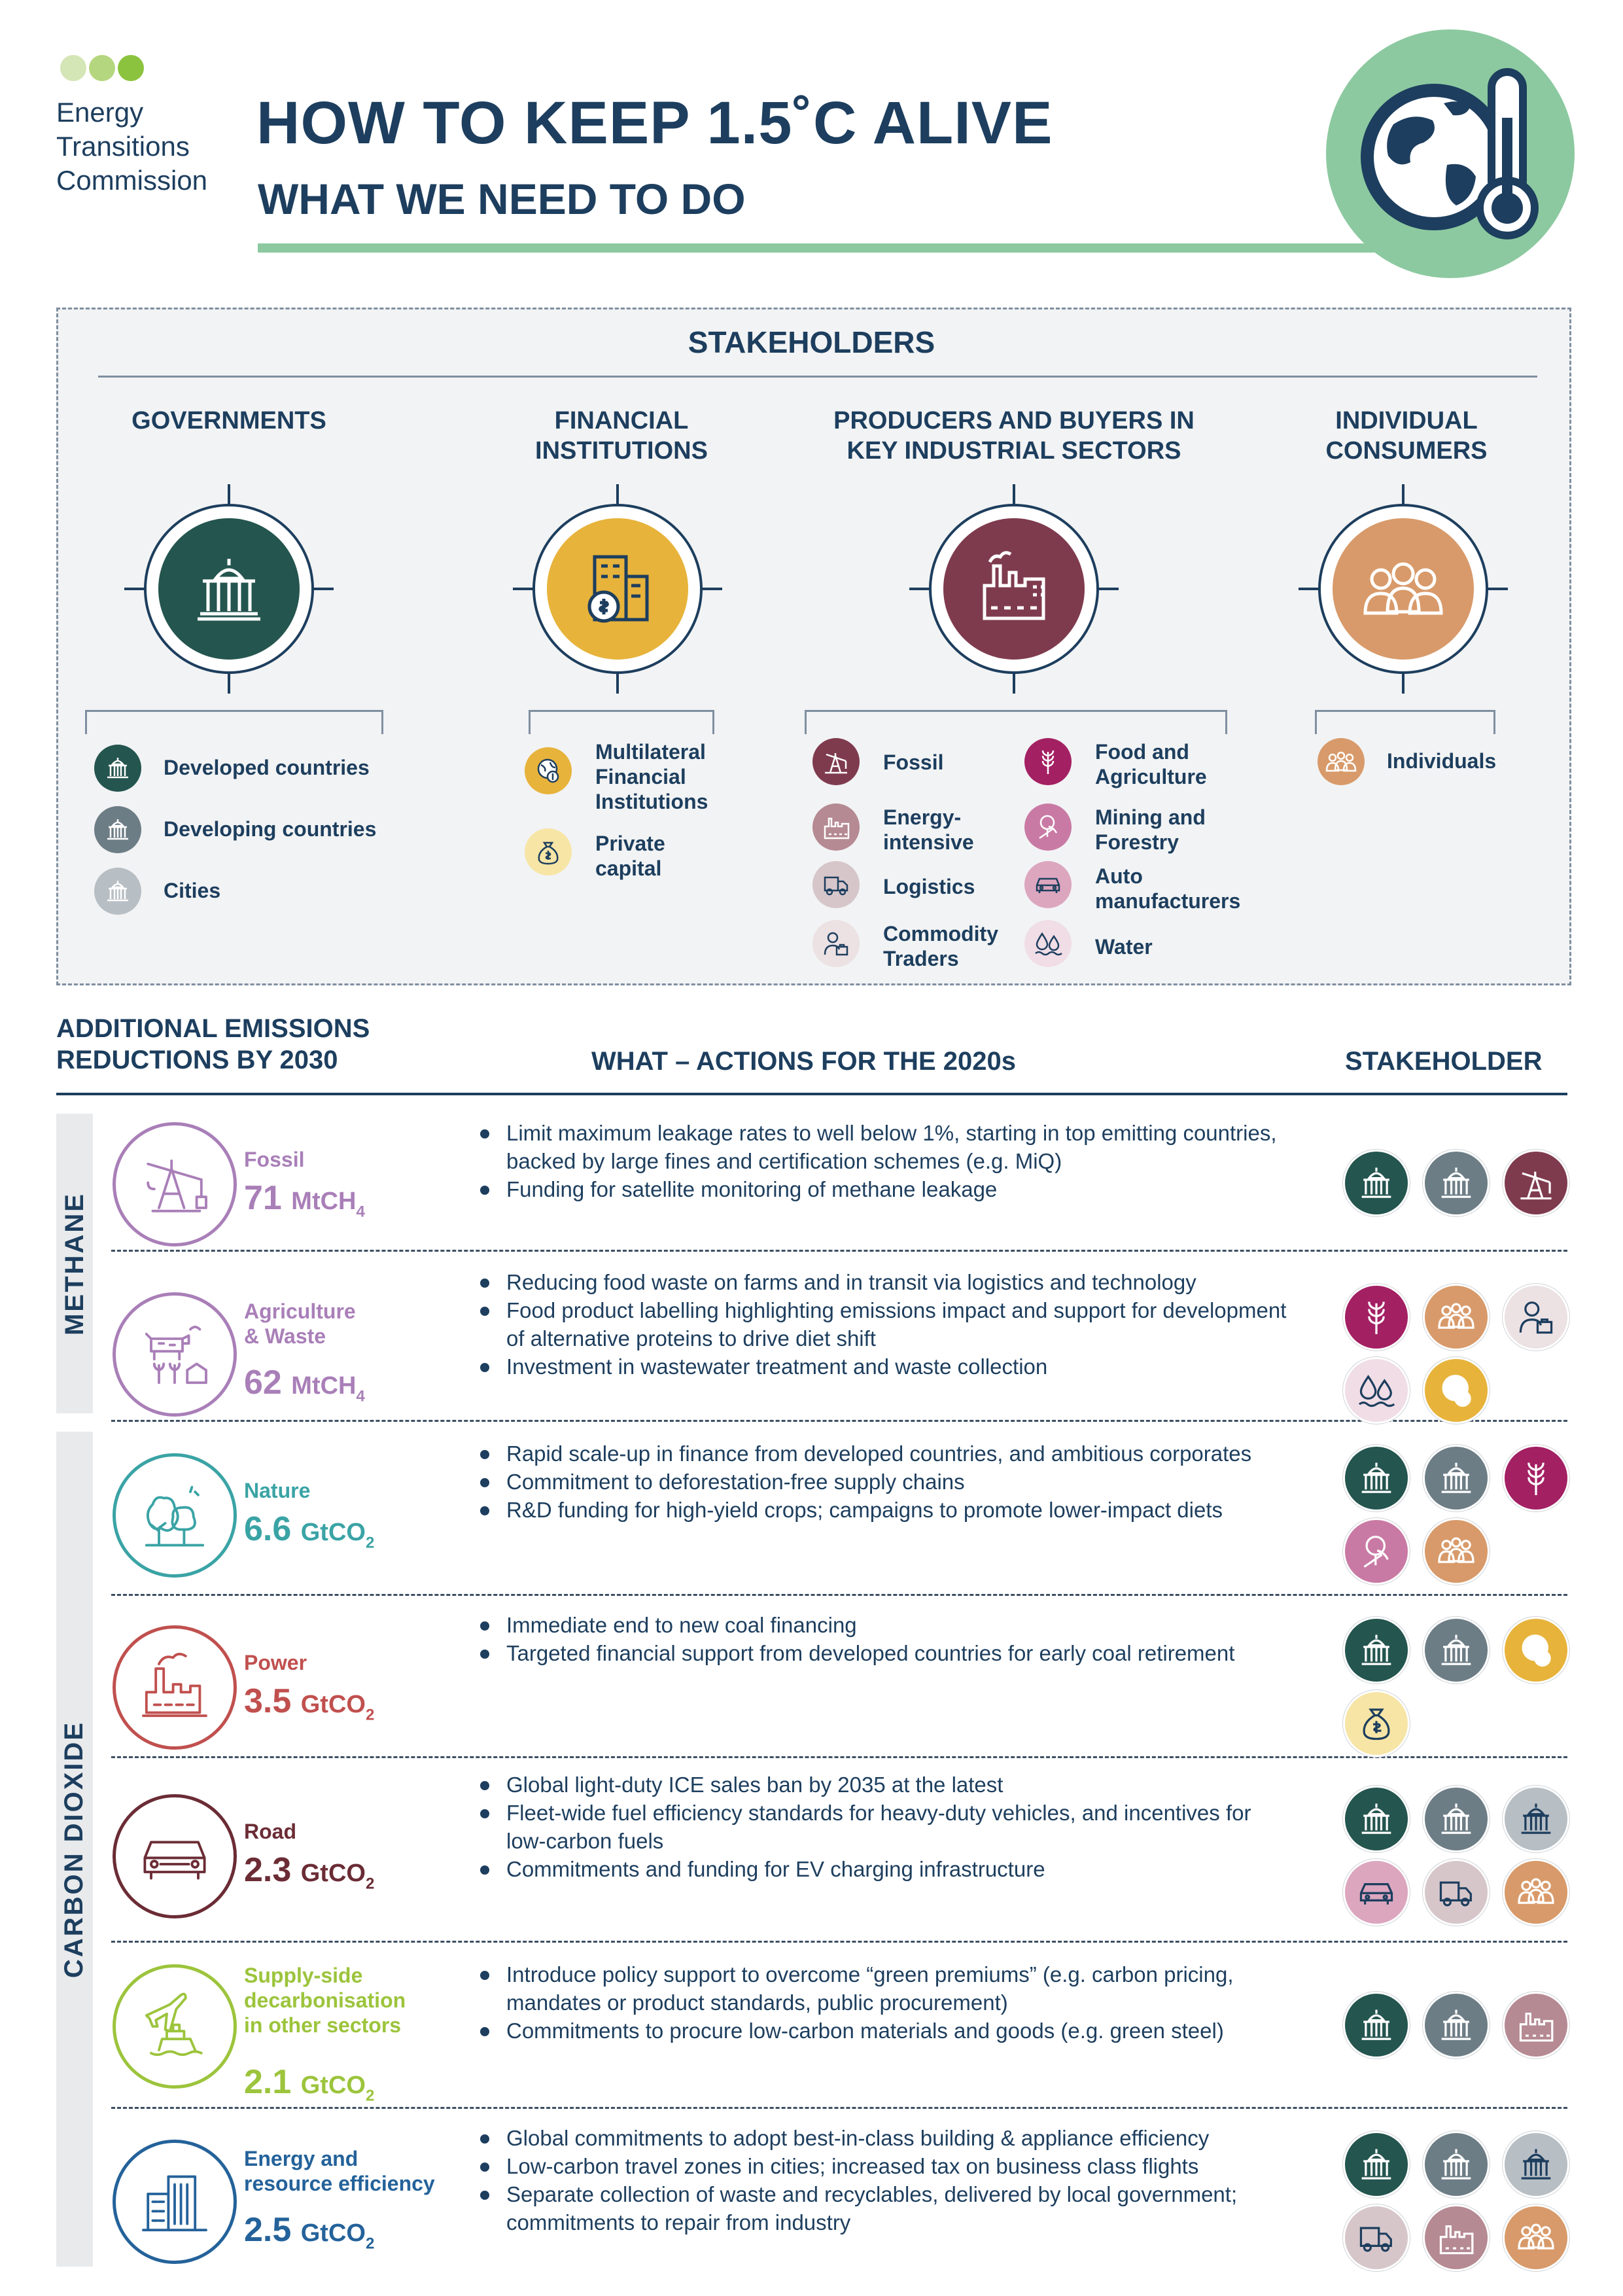  Describe the element at coordinates (1151, 764) in the screenshot. I see `stakeholder-label: Food and Agriculture` at that location.